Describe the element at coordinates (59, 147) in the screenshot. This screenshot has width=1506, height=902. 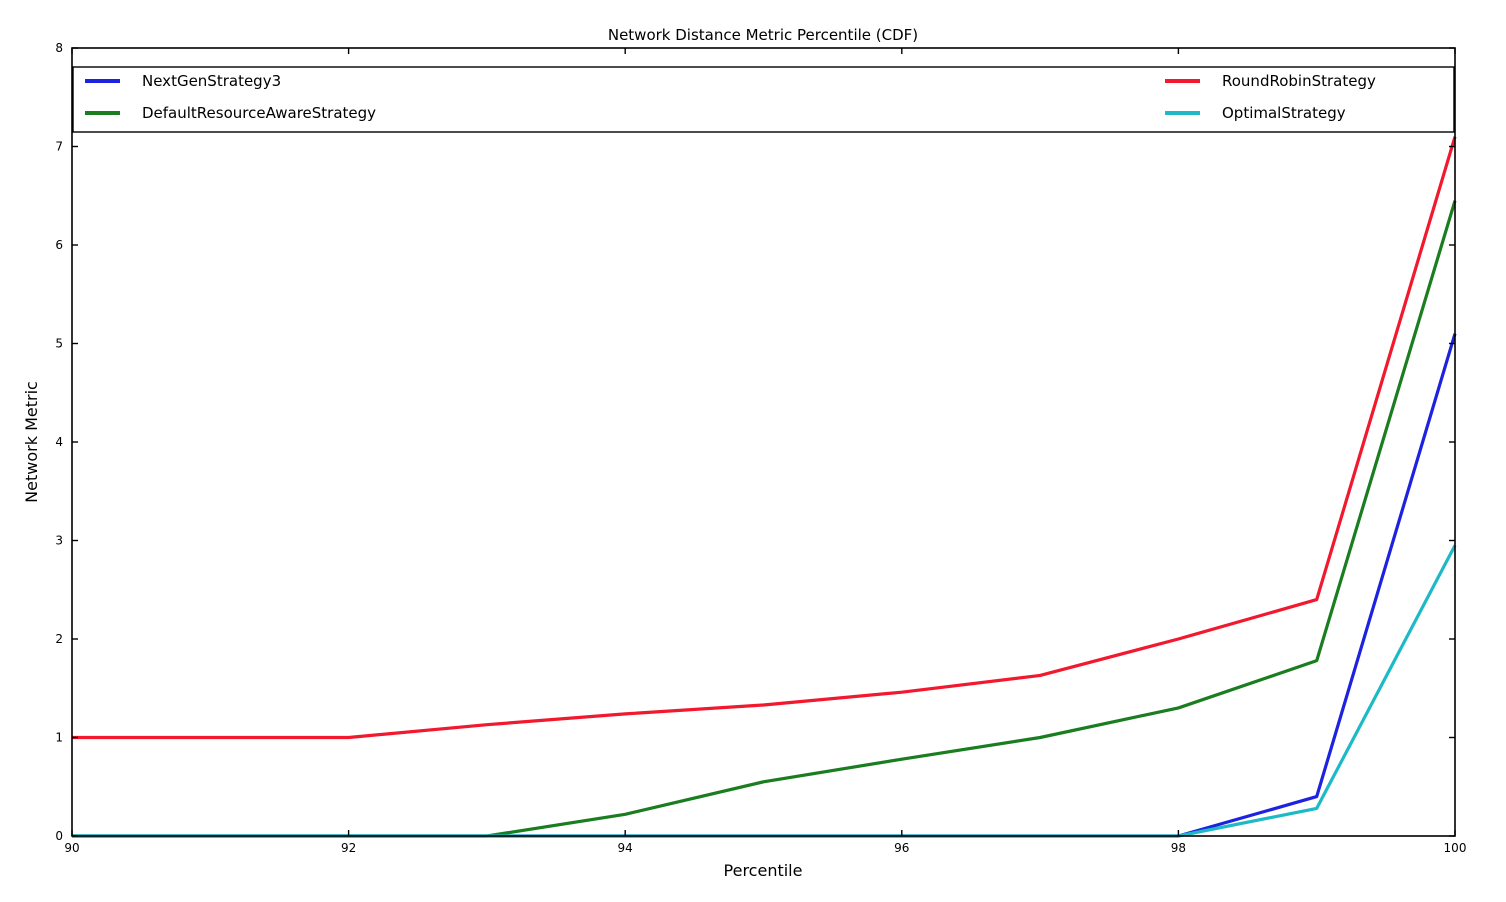
I see `y-tick-label: 7` at that location.